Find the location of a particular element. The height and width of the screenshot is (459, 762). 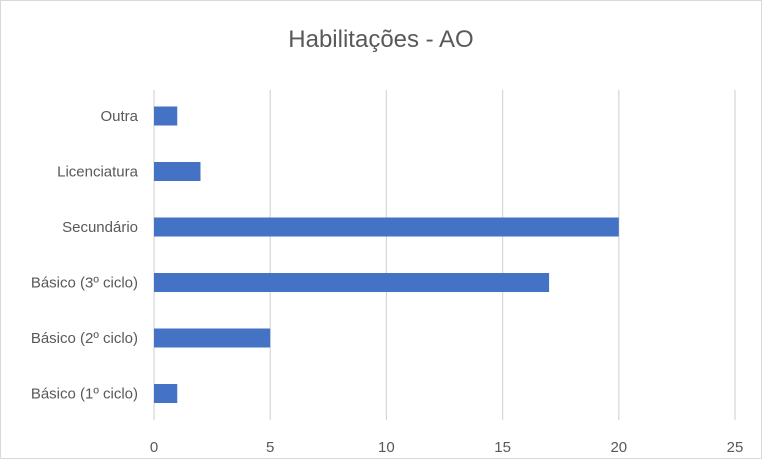

category-label: Outra is located at coordinates (119, 116).